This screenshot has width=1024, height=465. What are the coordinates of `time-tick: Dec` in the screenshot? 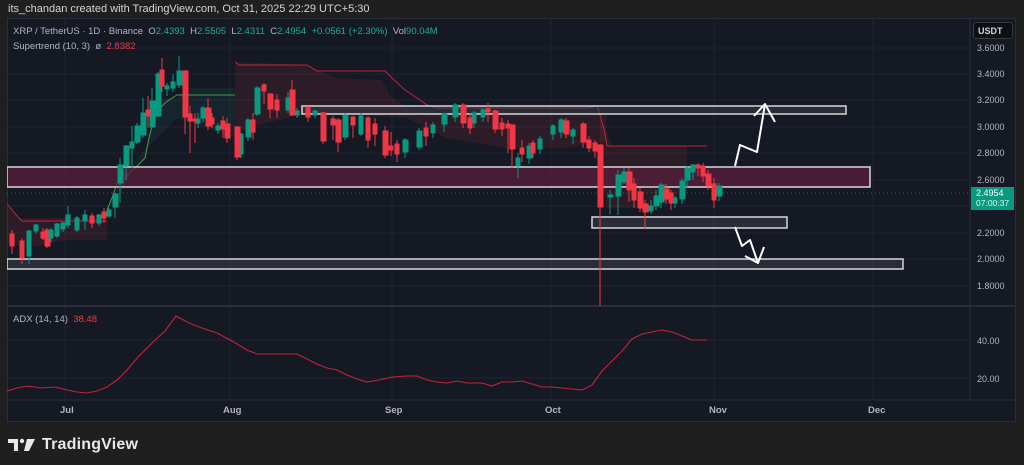 It's located at (877, 410).